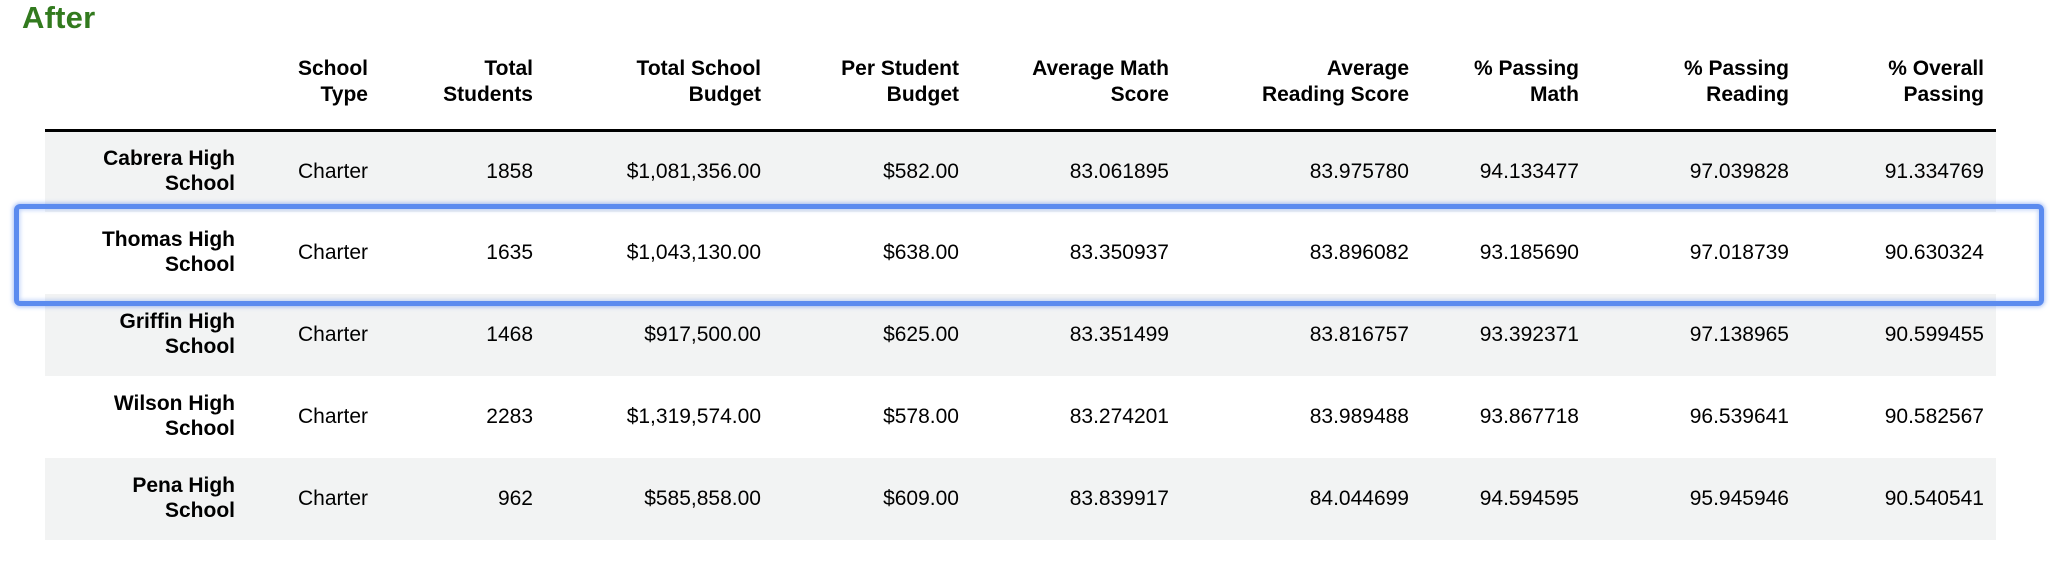 The height and width of the screenshot is (580, 2064). I want to click on data-cell: $609.00, so click(921, 498).